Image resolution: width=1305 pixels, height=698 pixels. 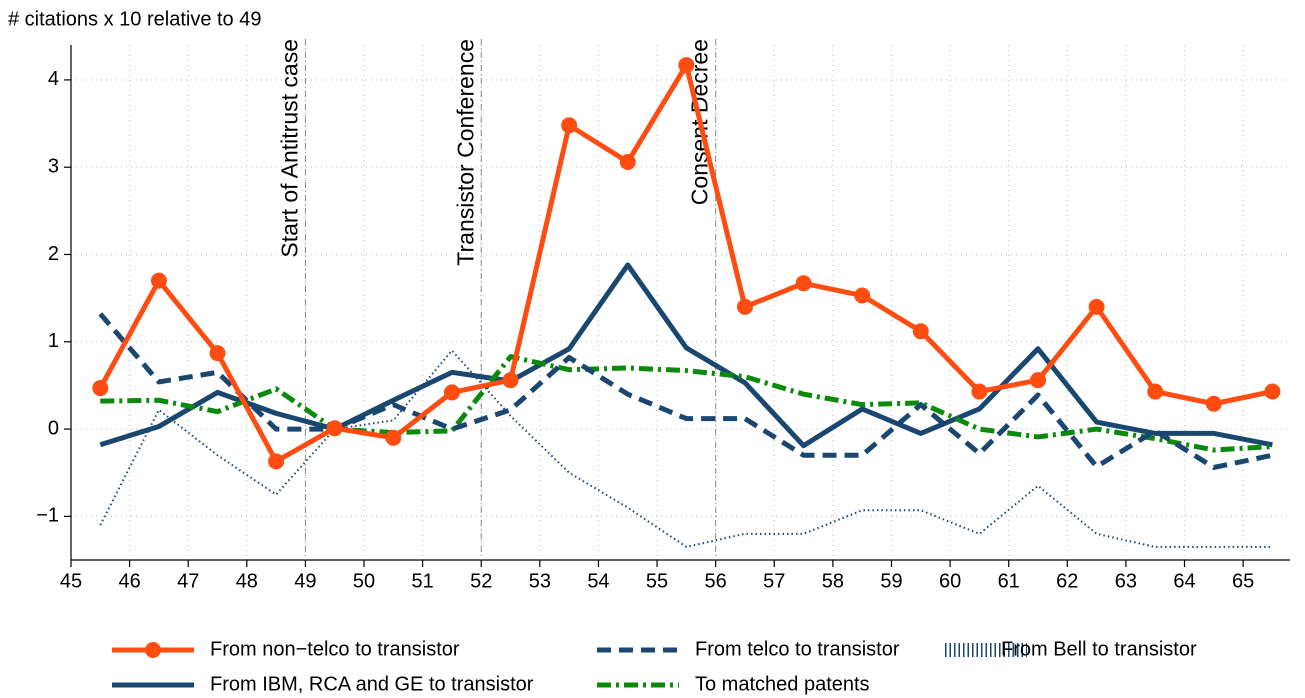 I want to click on x-tick-label: 53, so click(x=540, y=581).